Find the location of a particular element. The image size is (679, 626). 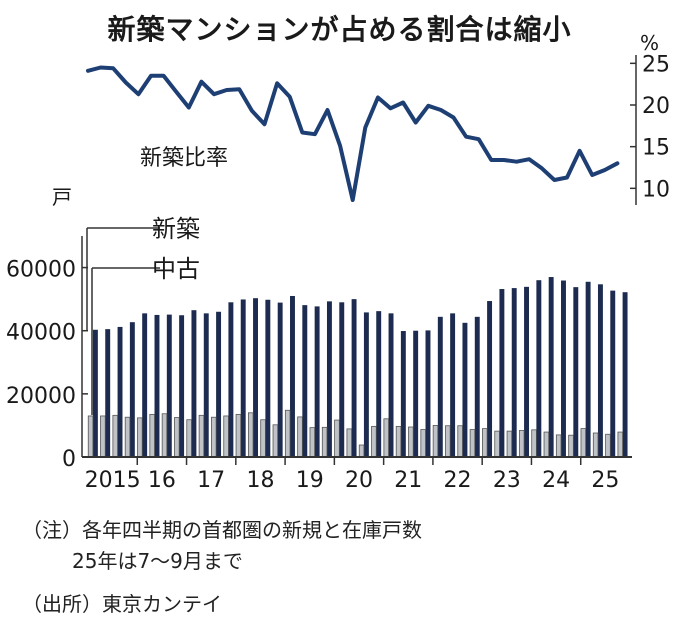

x-tick-label: 22 is located at coordinates (458, 480).